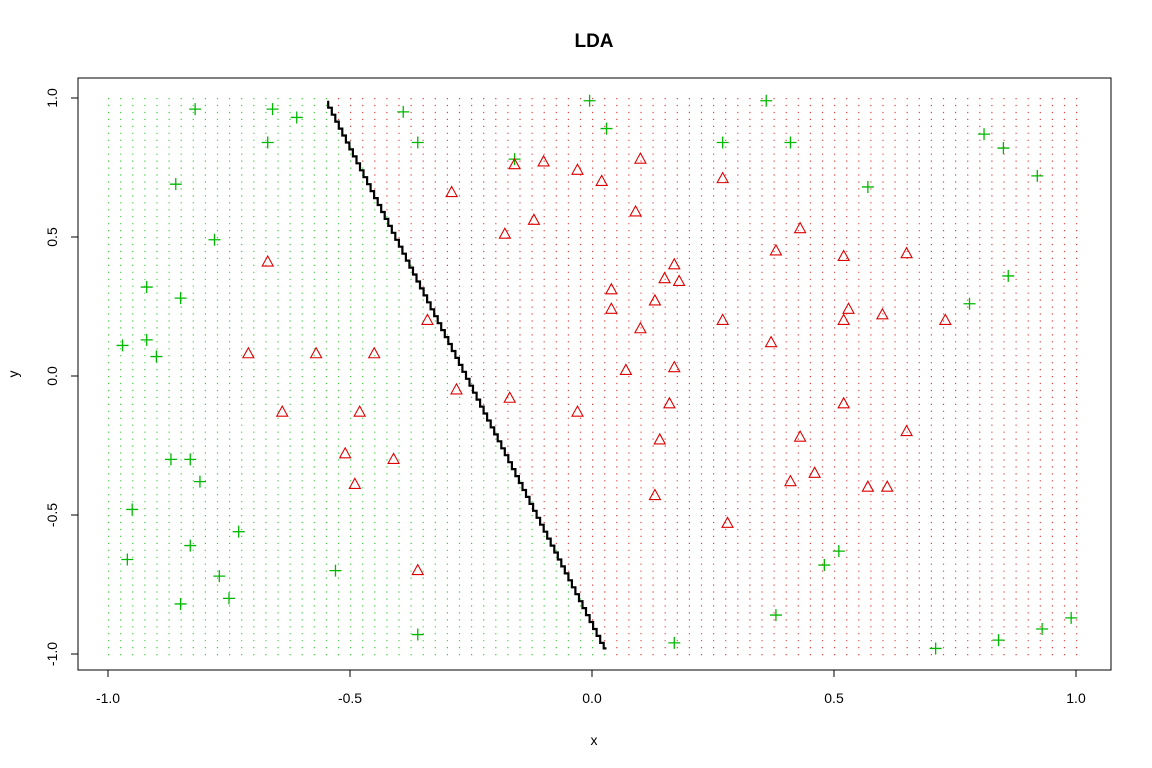 This screenshot has height=768, width=1152. What do you see at coordinates (52, 376) in the screenshot?
I see `y-tick-label: 0.0` at bounding box center [52, 376].